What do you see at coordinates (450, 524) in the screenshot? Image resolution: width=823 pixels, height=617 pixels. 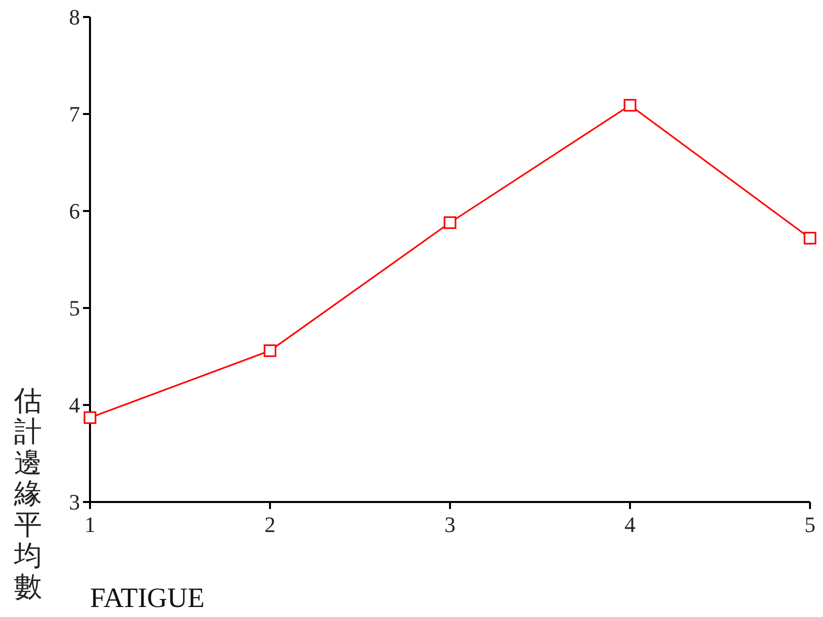 I see `x-tick-label: 3` at bounding box center [450, 524].